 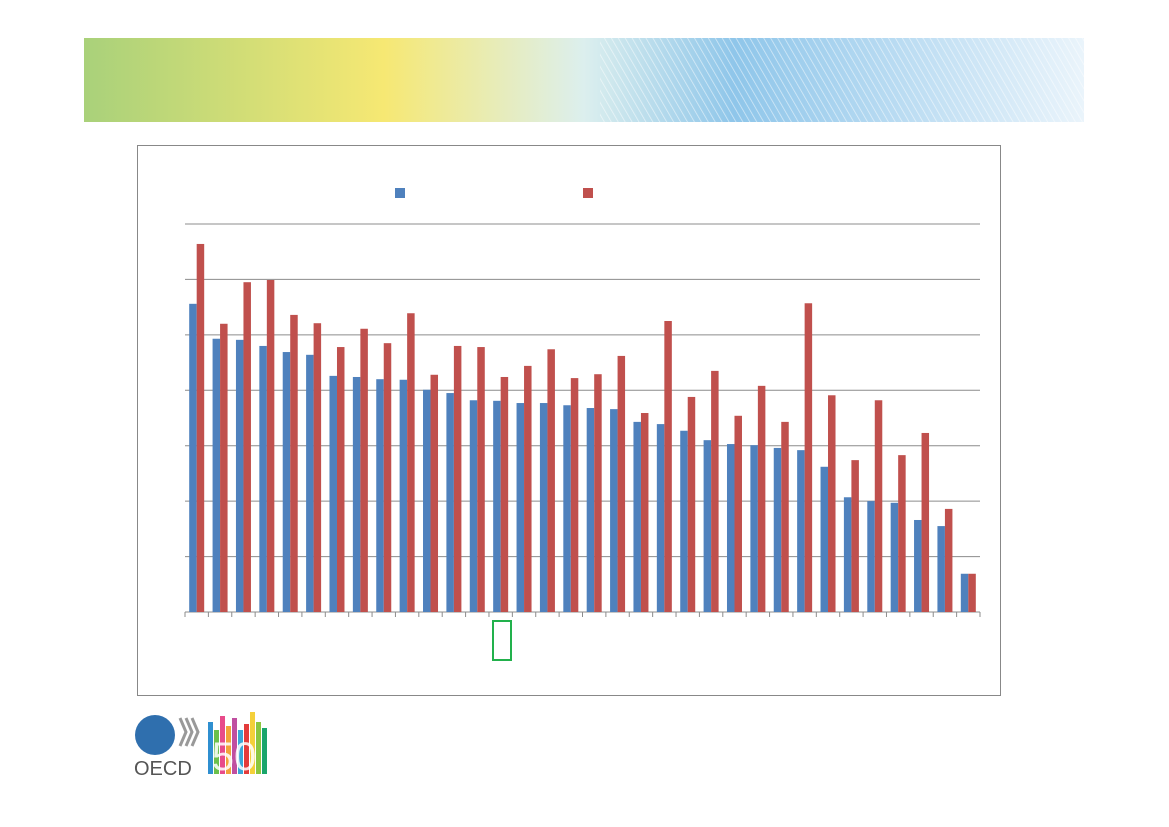 I want to click on highlight-box, so click(x=502, y=640).